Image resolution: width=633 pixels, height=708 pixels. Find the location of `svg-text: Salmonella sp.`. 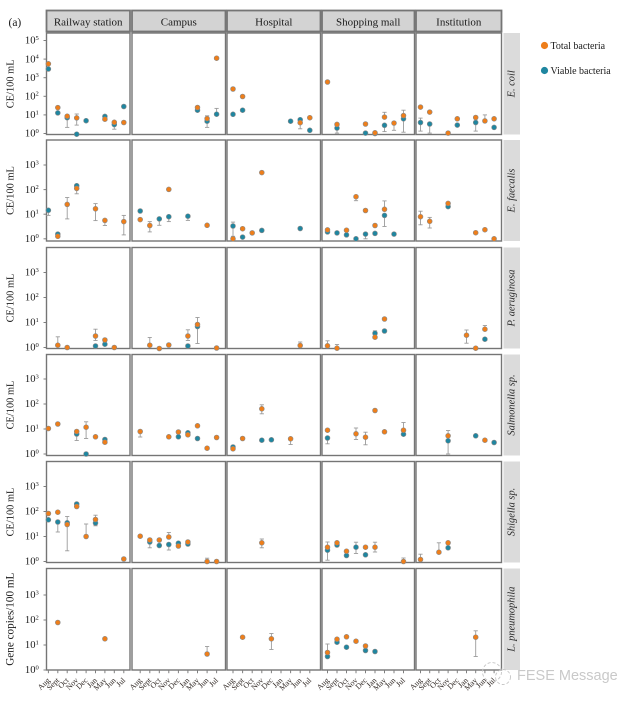

svg-text: Salmonella sp. is located at coordinates (512, 404).